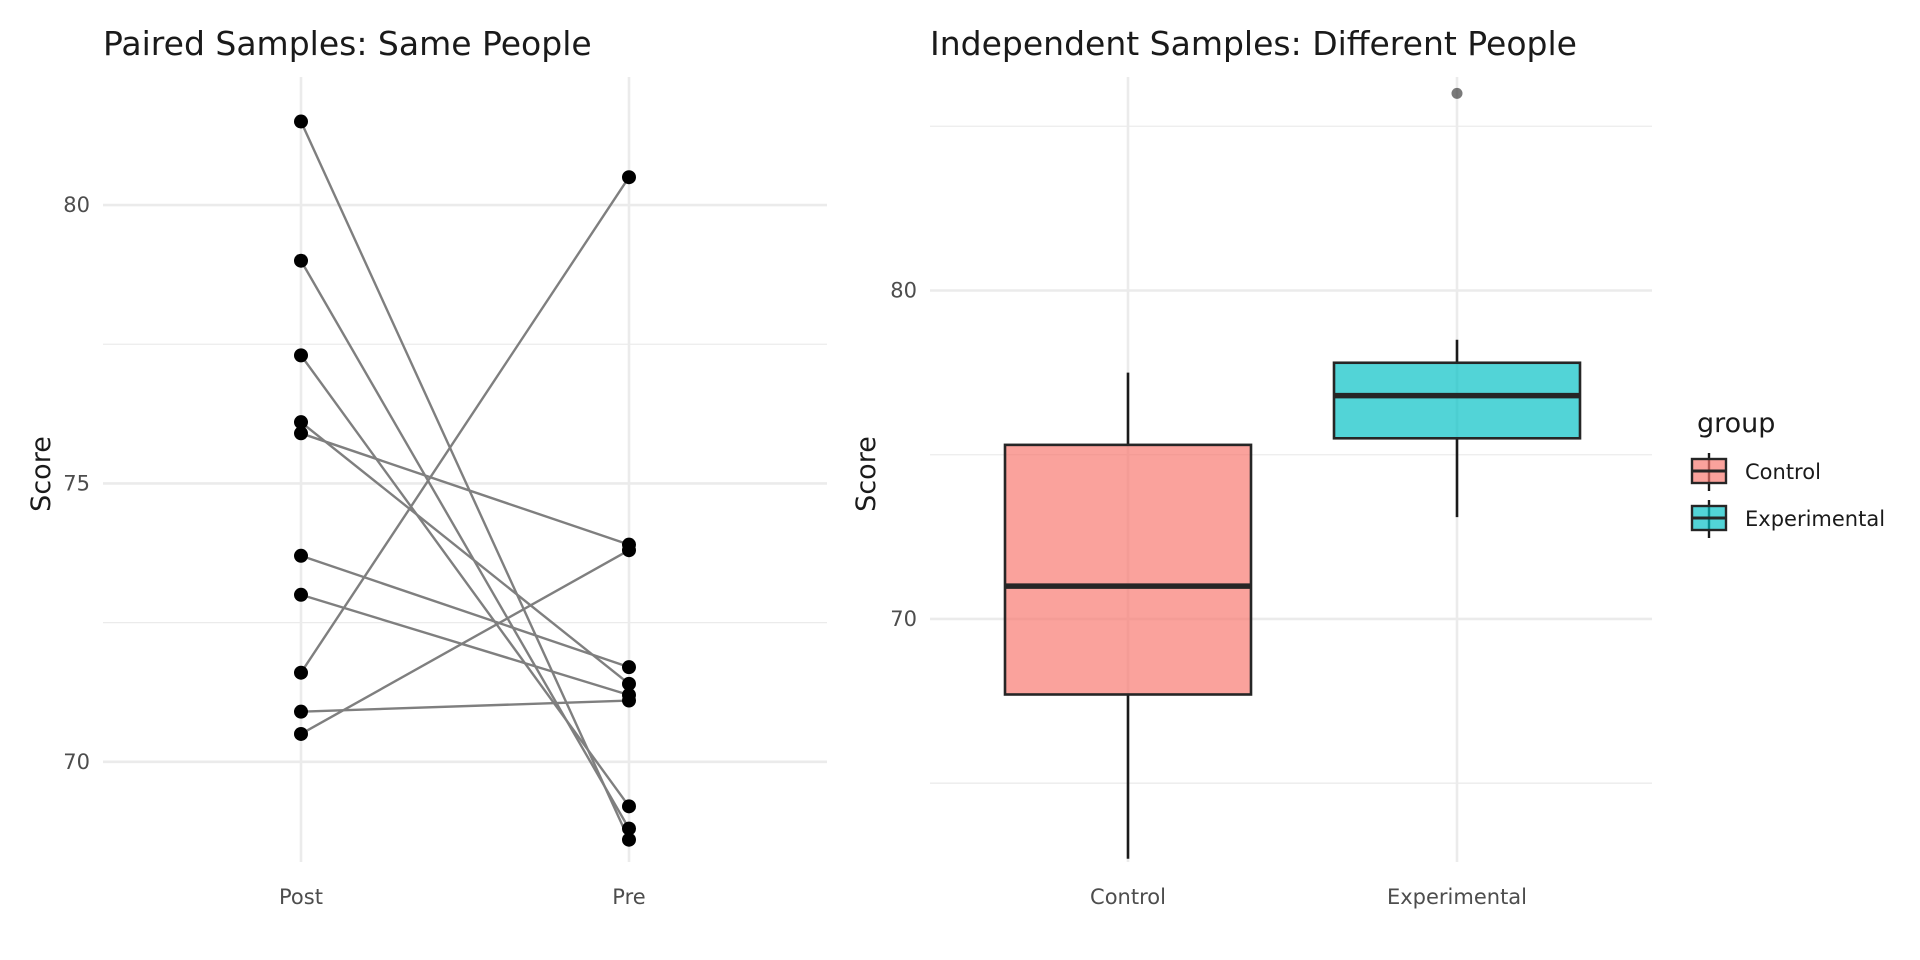 The height and width of the screenshot is (960, 1920). Describe the element at coordinates (1736, 423) in the screenshot. I see `legend-title: group` at that location.